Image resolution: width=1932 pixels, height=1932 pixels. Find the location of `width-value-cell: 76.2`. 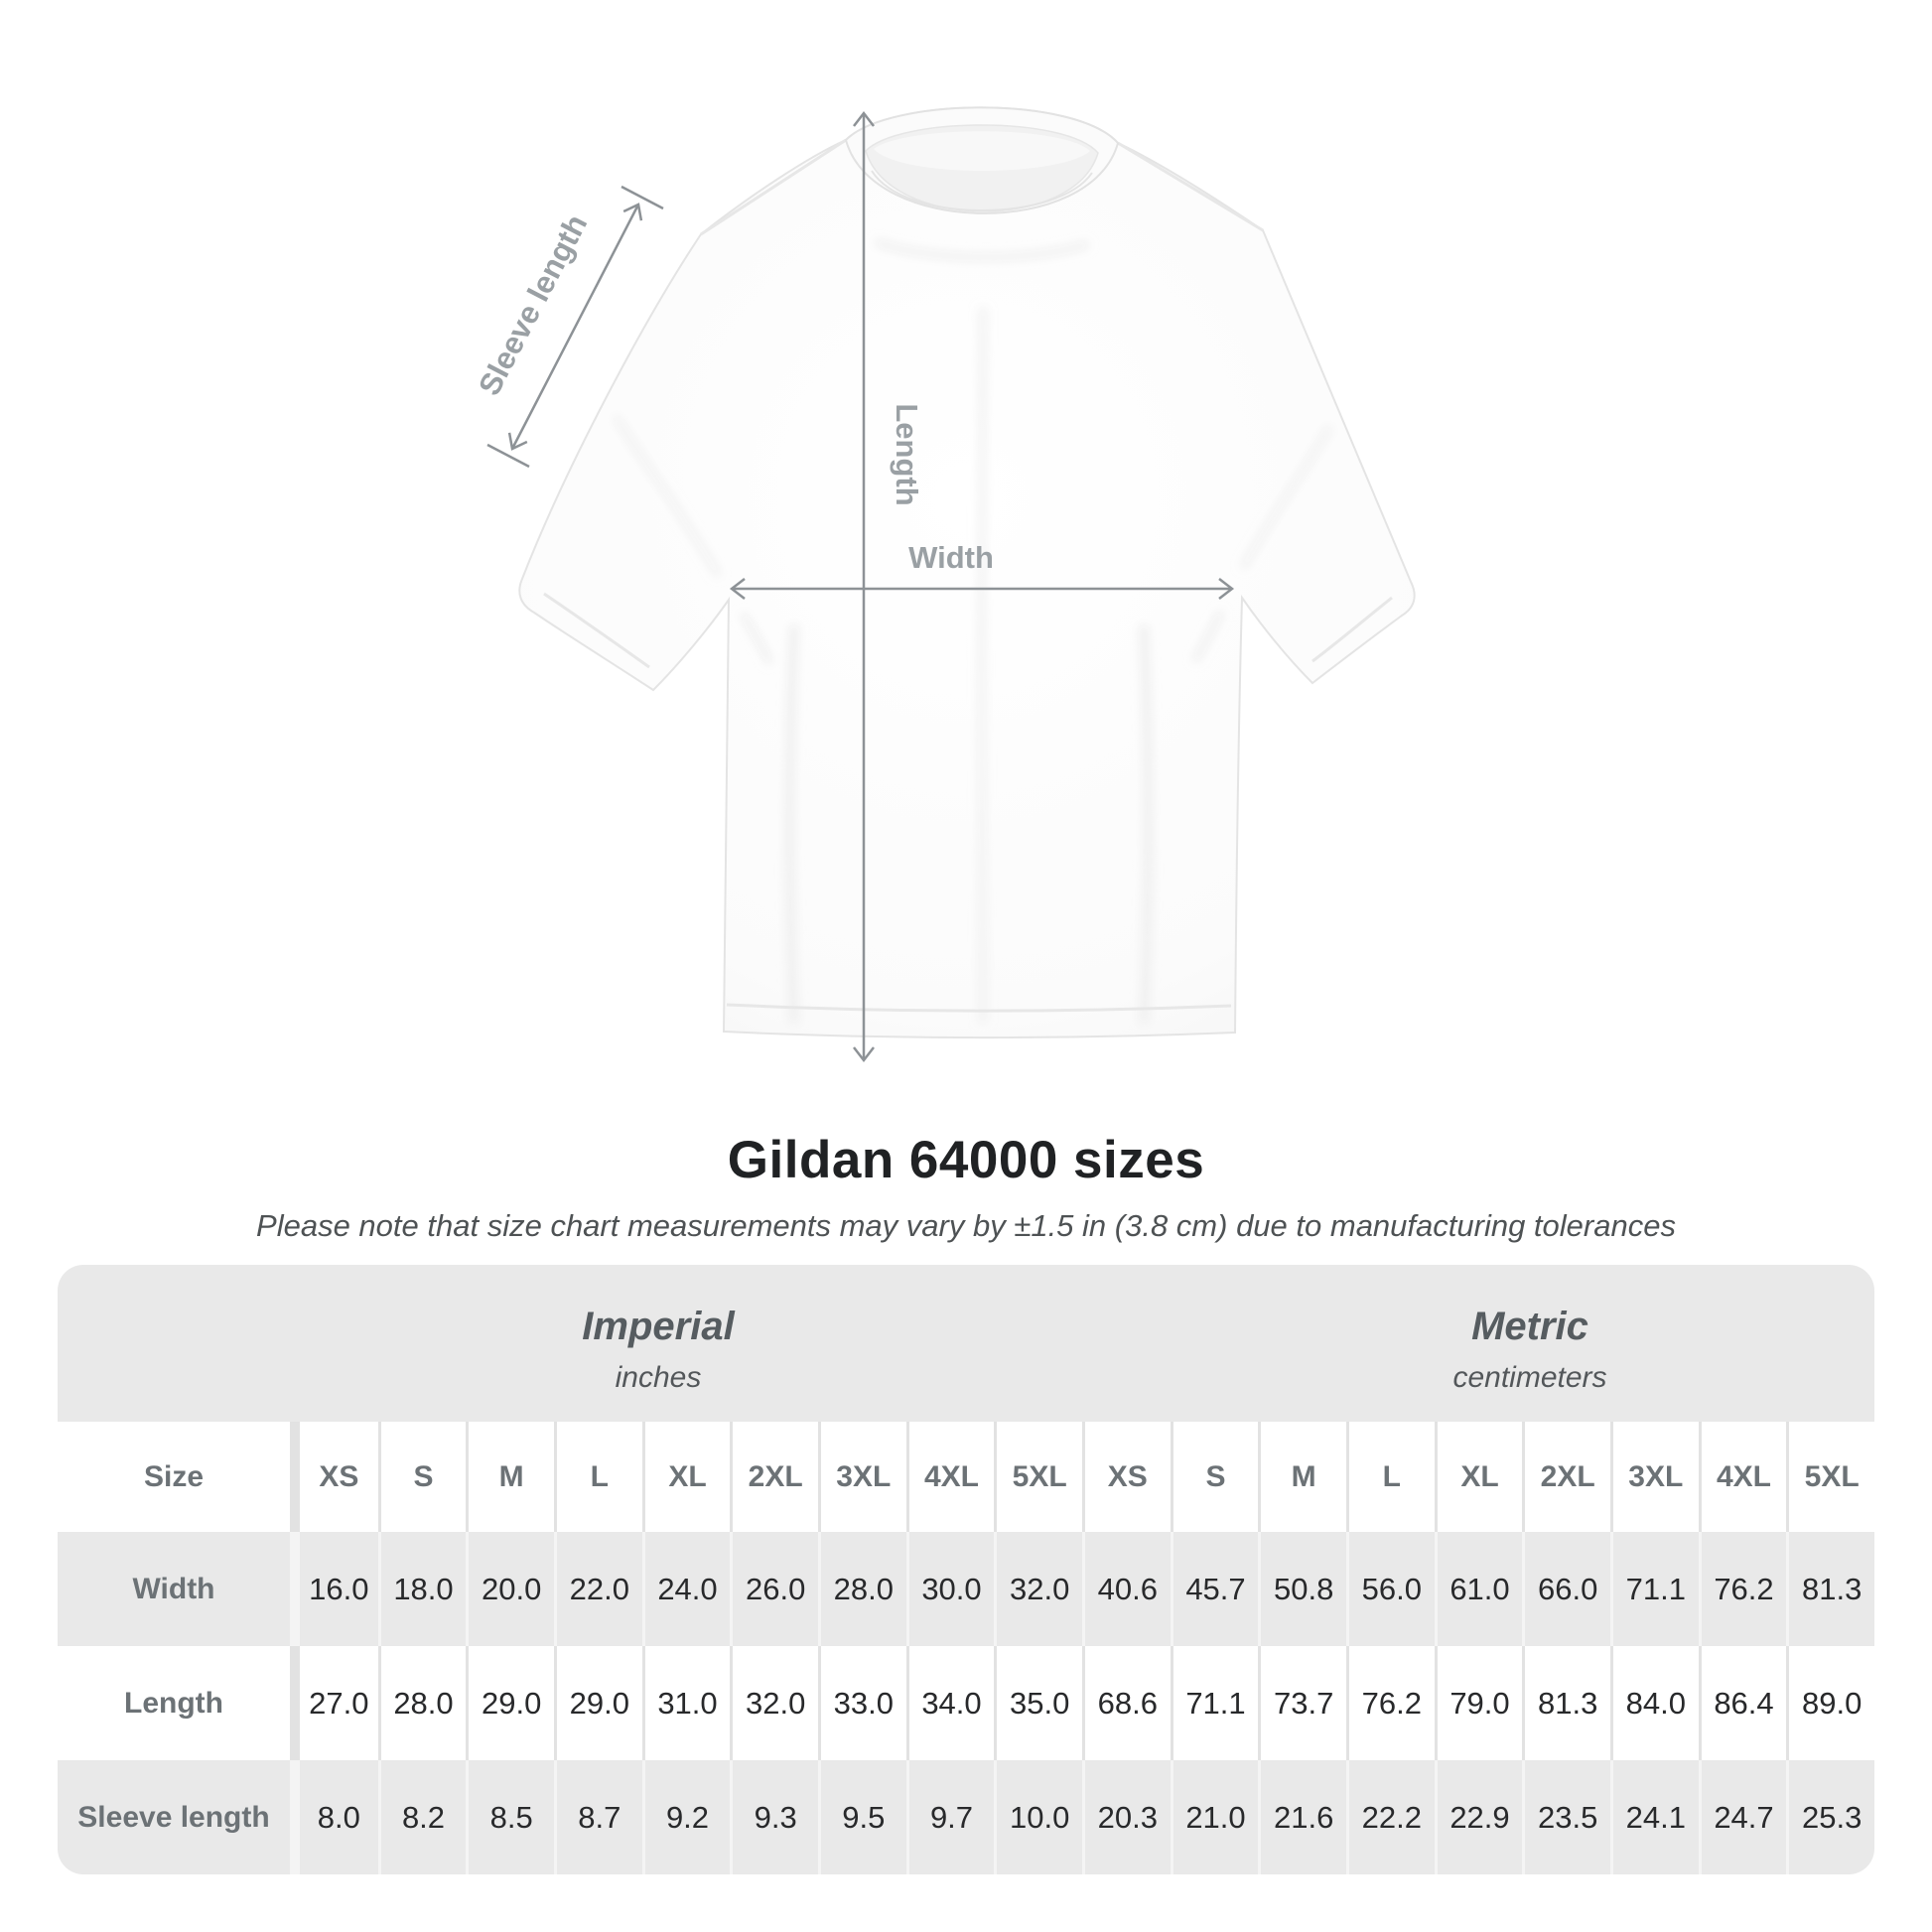

width-value-cell: 76.2 is located at coordinates (1743, 1589).